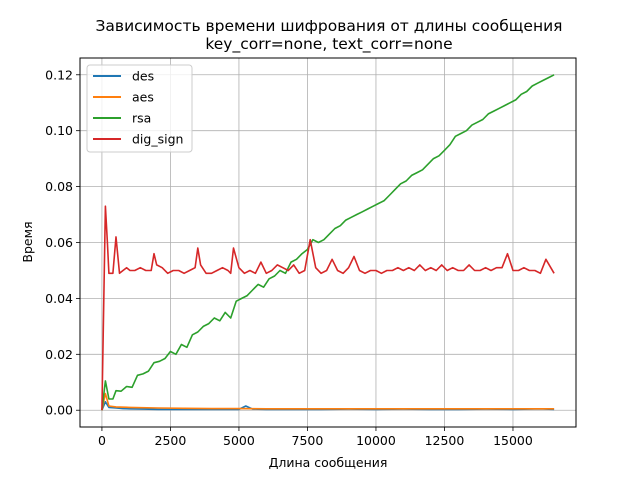  Describe the element at coordinates (59, 186) in the screenshot. I see `y-tick-label: 0.08` at that location.